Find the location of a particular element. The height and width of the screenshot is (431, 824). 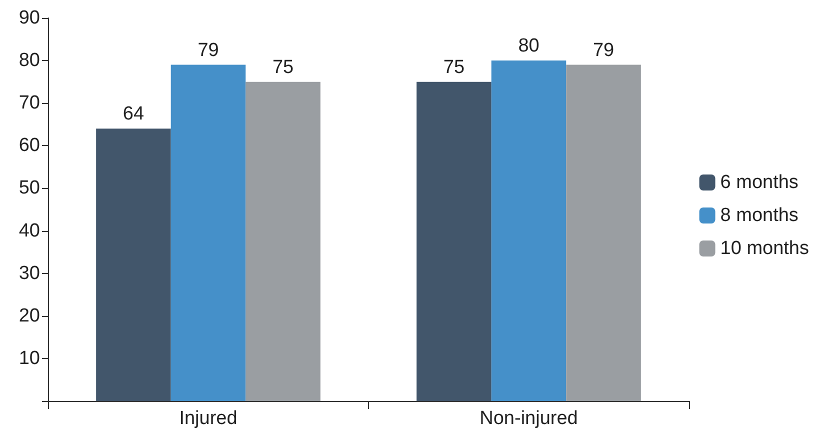

x-tick-label: Injured is located at coordinates (208, 418).